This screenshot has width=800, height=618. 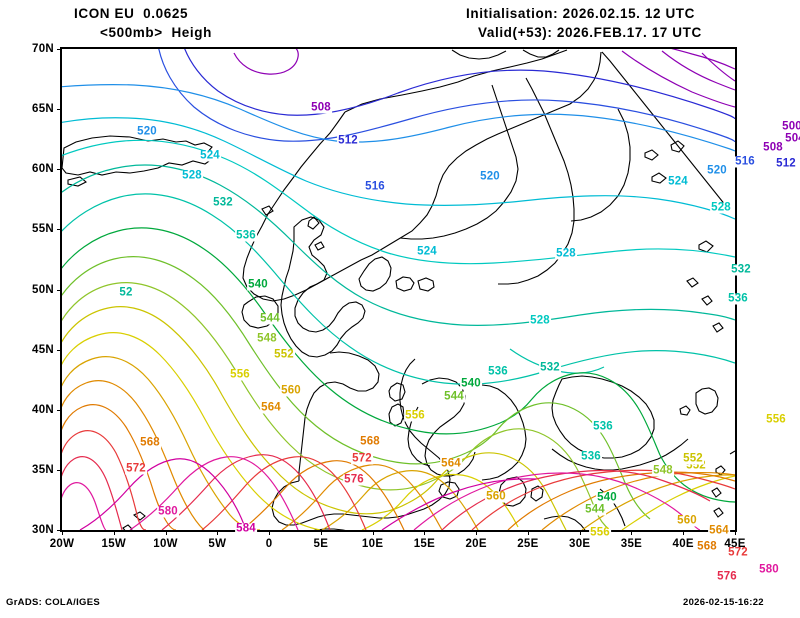 I want to click on y-axis-label: 60N, so click(x=43, y=169).